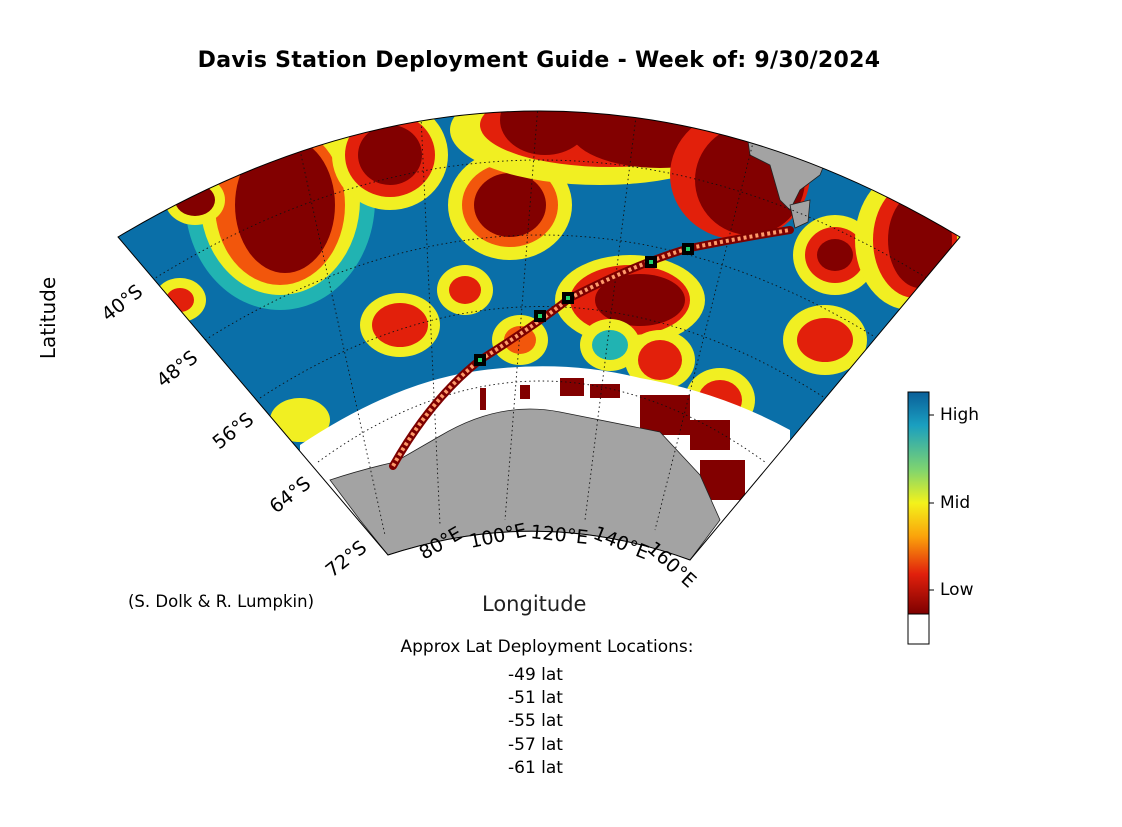 The image size is (1122, 827). Describe the element at coordinates (535, 744) in the screenshot. I see `deployment-location: -57 lat` at that location.